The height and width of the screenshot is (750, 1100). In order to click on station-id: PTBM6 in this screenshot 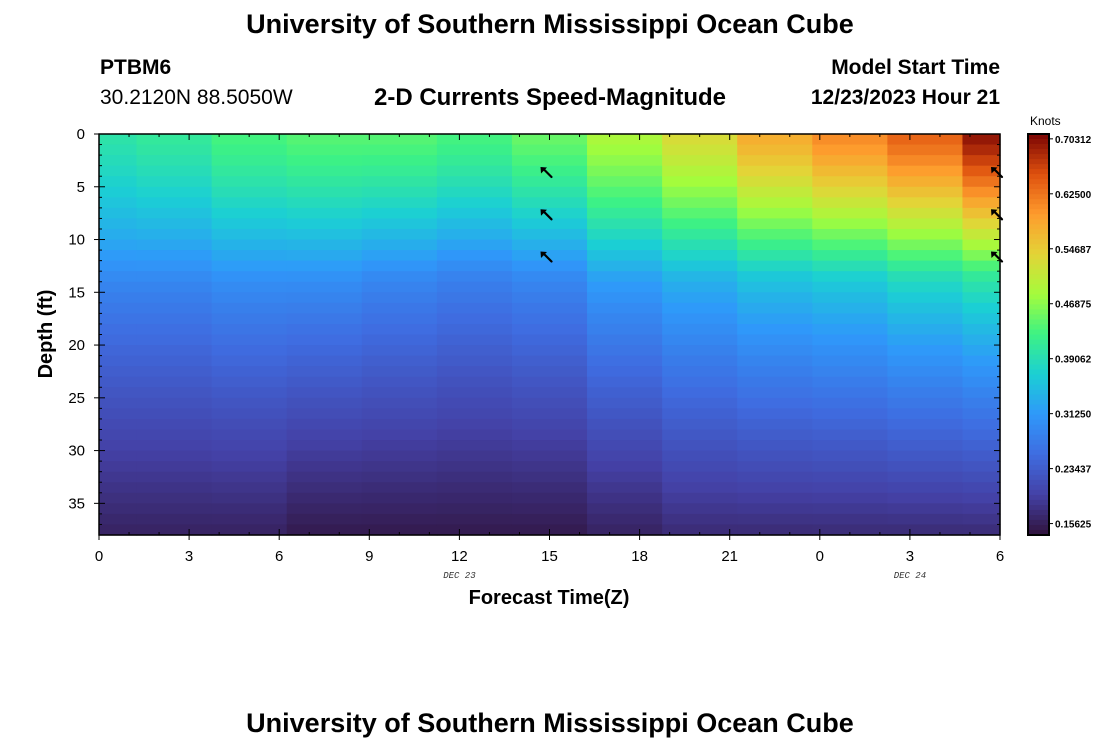, I will do `click(136, 67)`.